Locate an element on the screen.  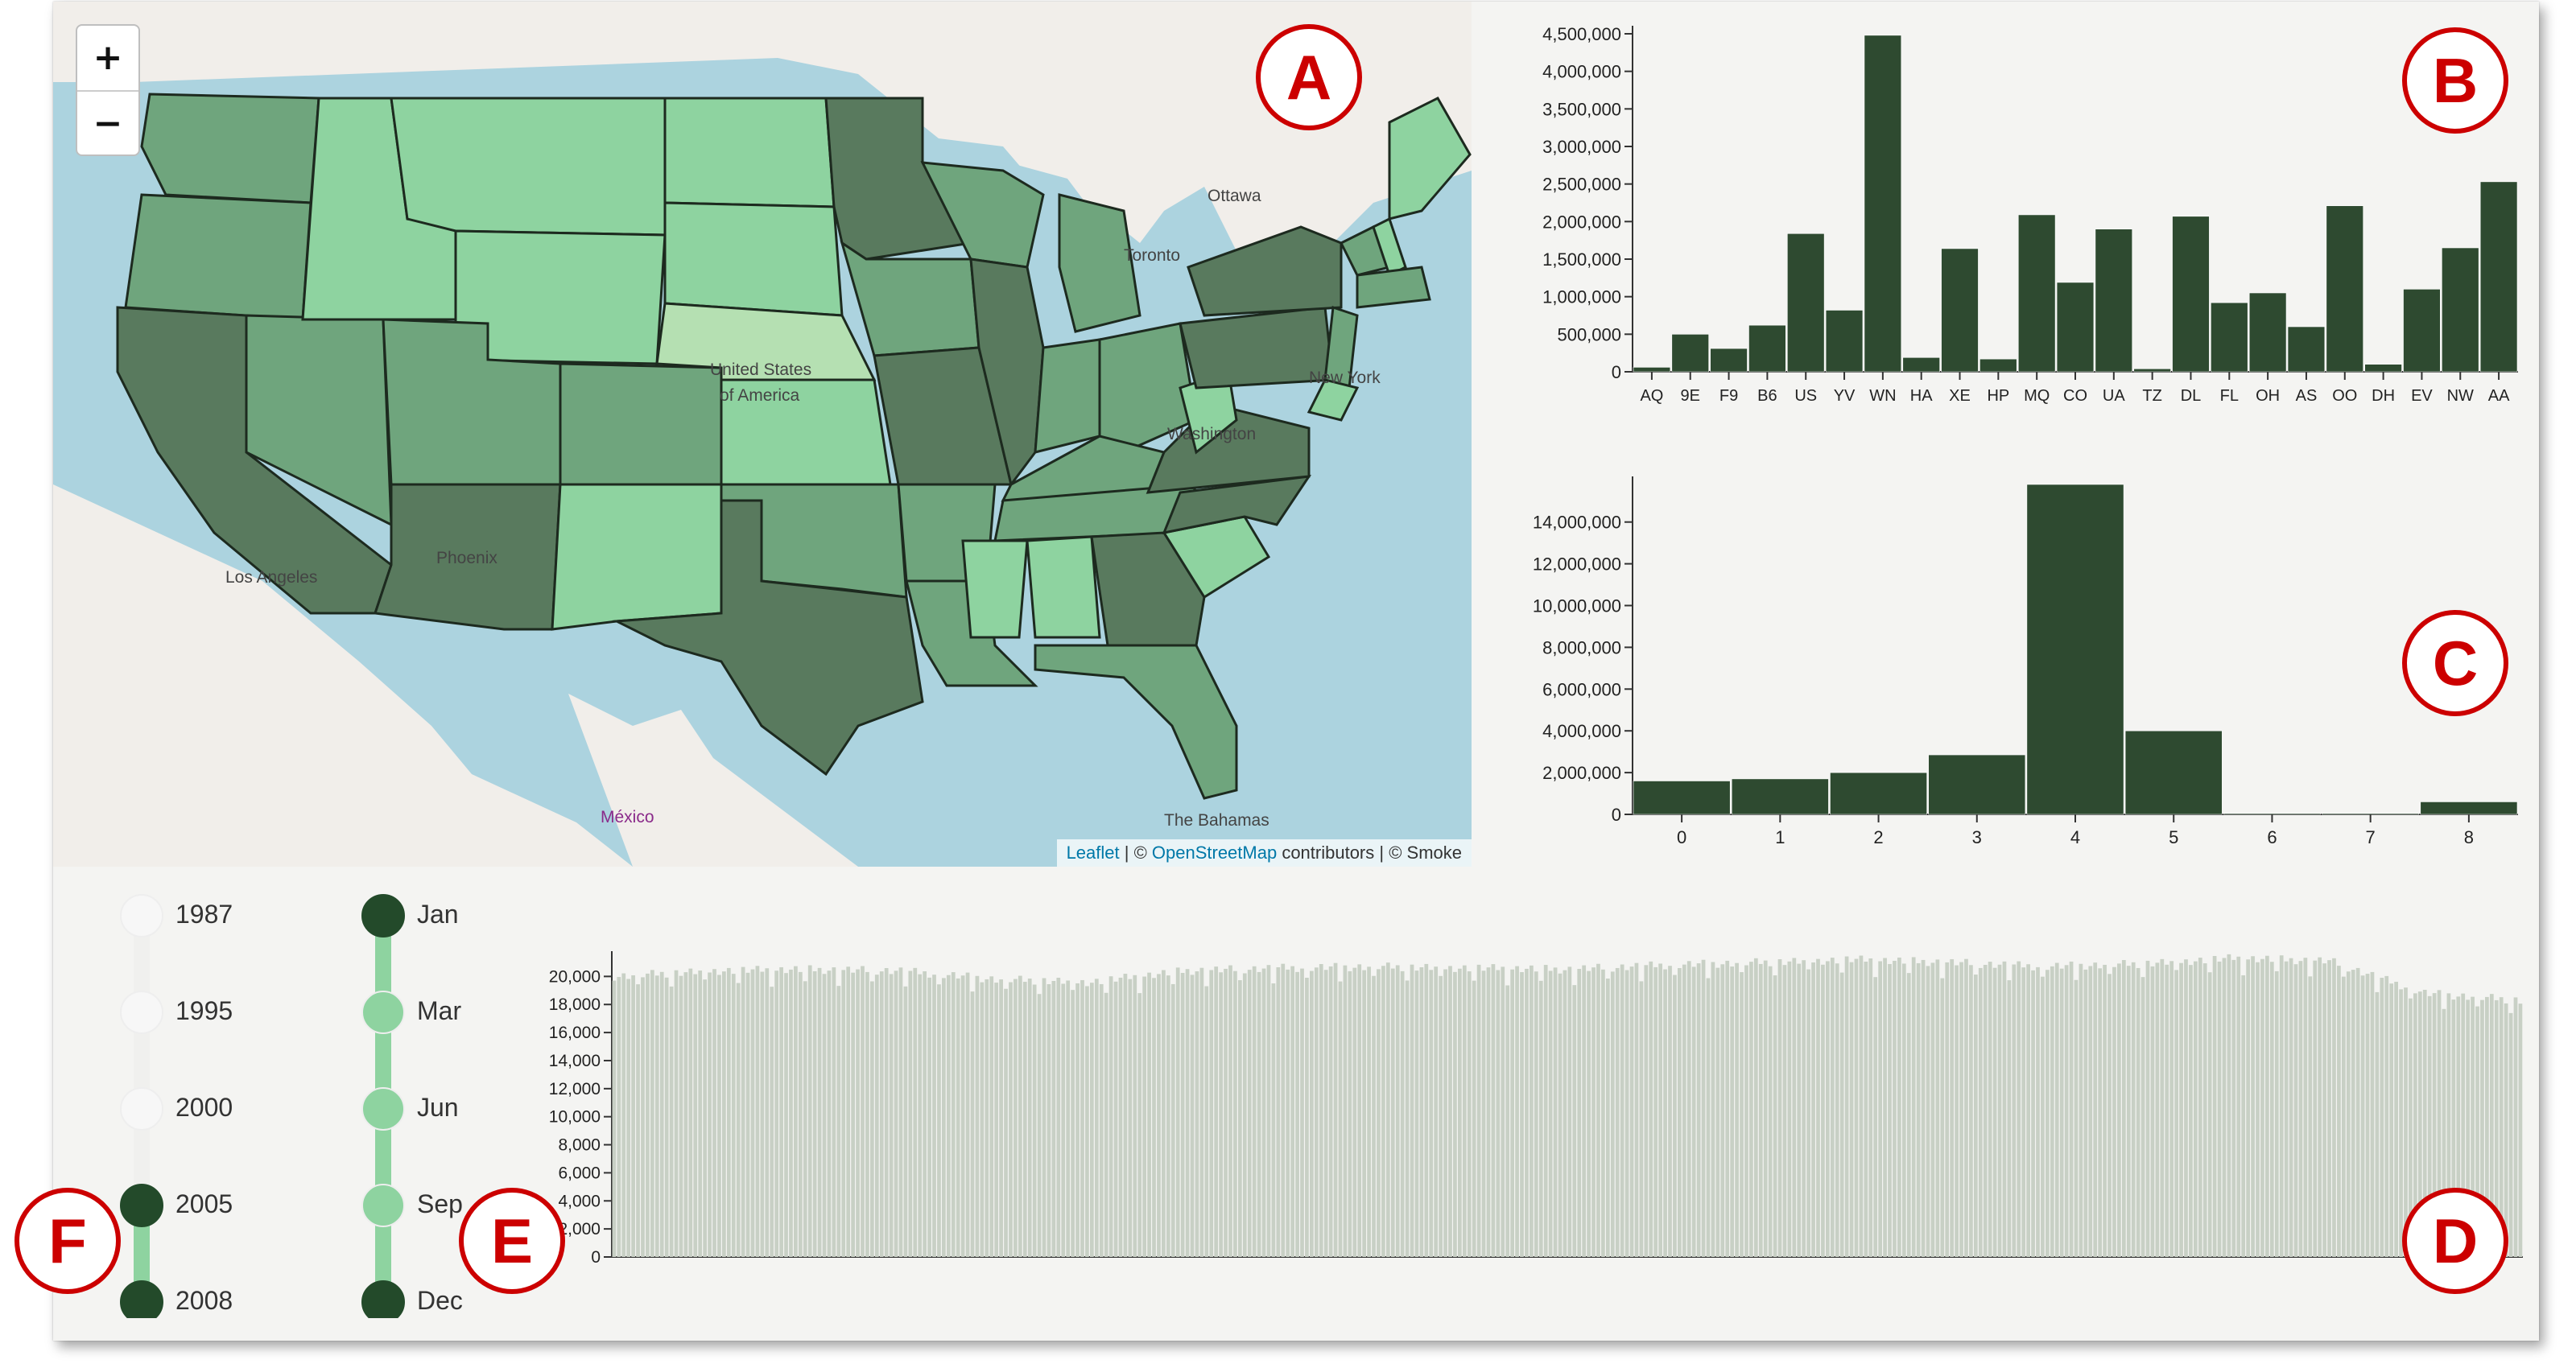
state-michigan is located at coordinates (1099, 263).